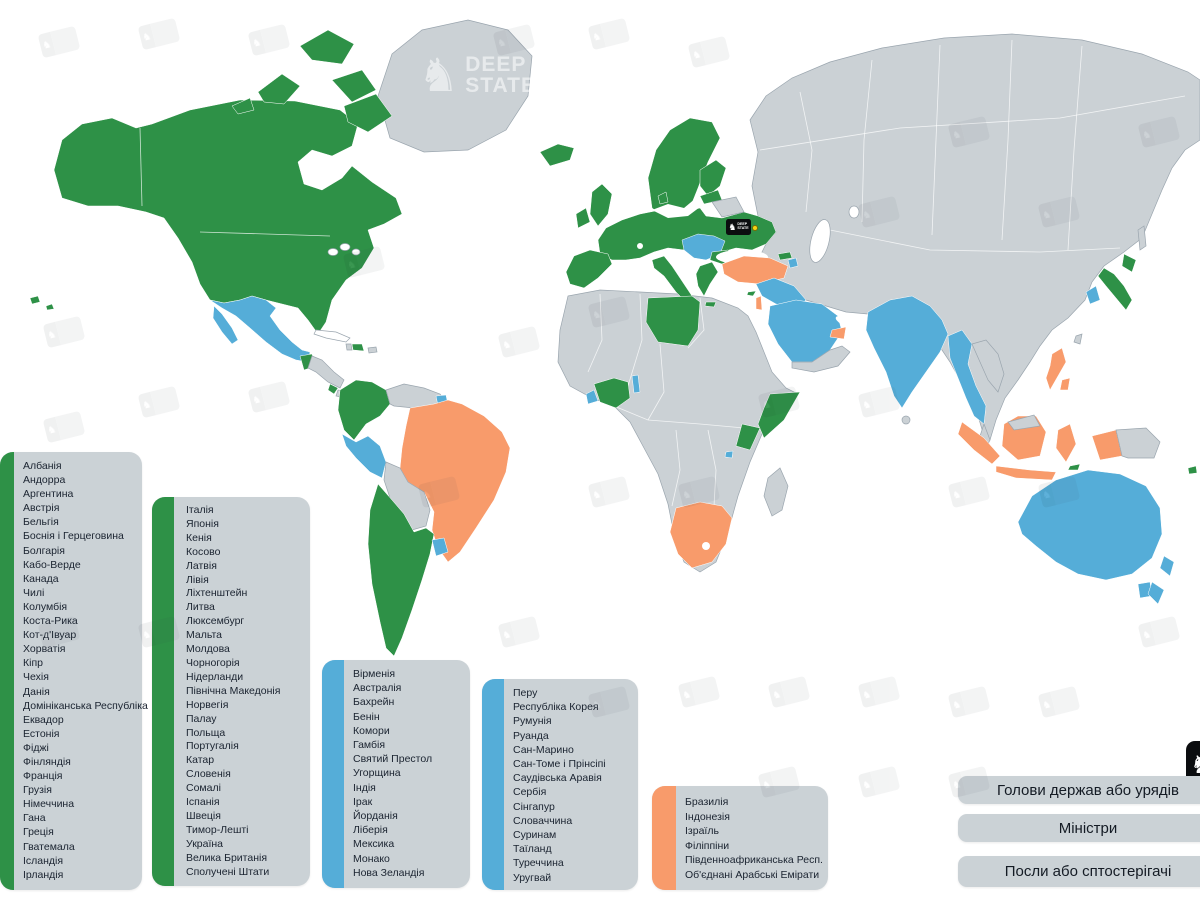 The image size is (1200, 900). What do you see at coordinates (556, 707) in the screenshot?
I see `country-item: Республіка Корея` at bounding box center [556, 707].